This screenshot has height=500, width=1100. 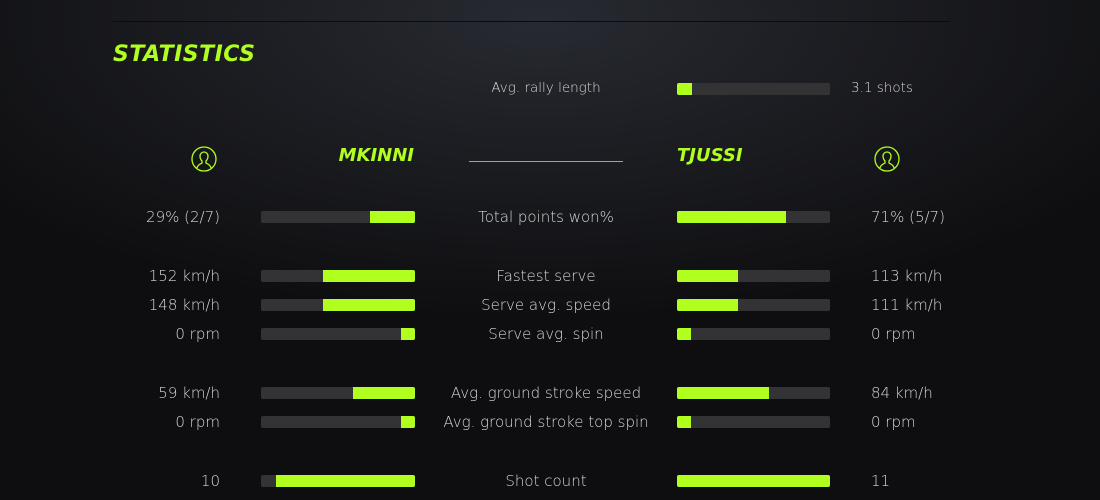 What do you see at coordinates (546, 161) in the screenshot?
I see `players-divider` at bounding box center [546, 161].